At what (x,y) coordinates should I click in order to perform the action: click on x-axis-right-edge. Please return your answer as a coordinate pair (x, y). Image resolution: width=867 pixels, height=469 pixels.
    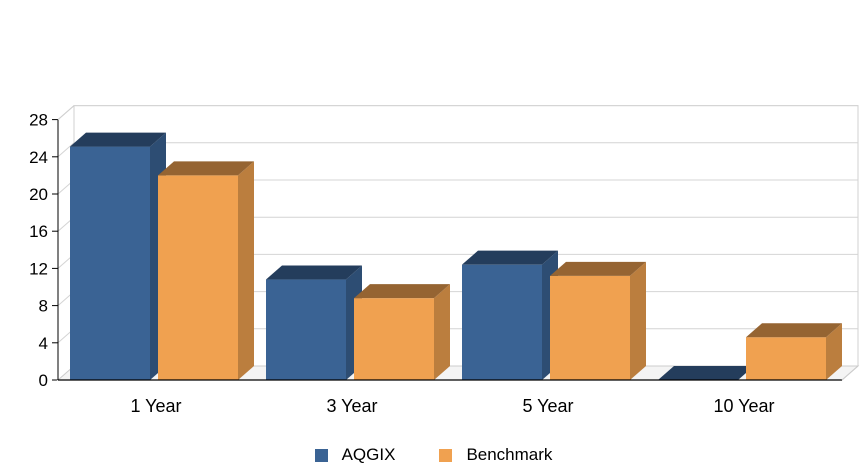
    Looking at the image, I should click on (850, 373).